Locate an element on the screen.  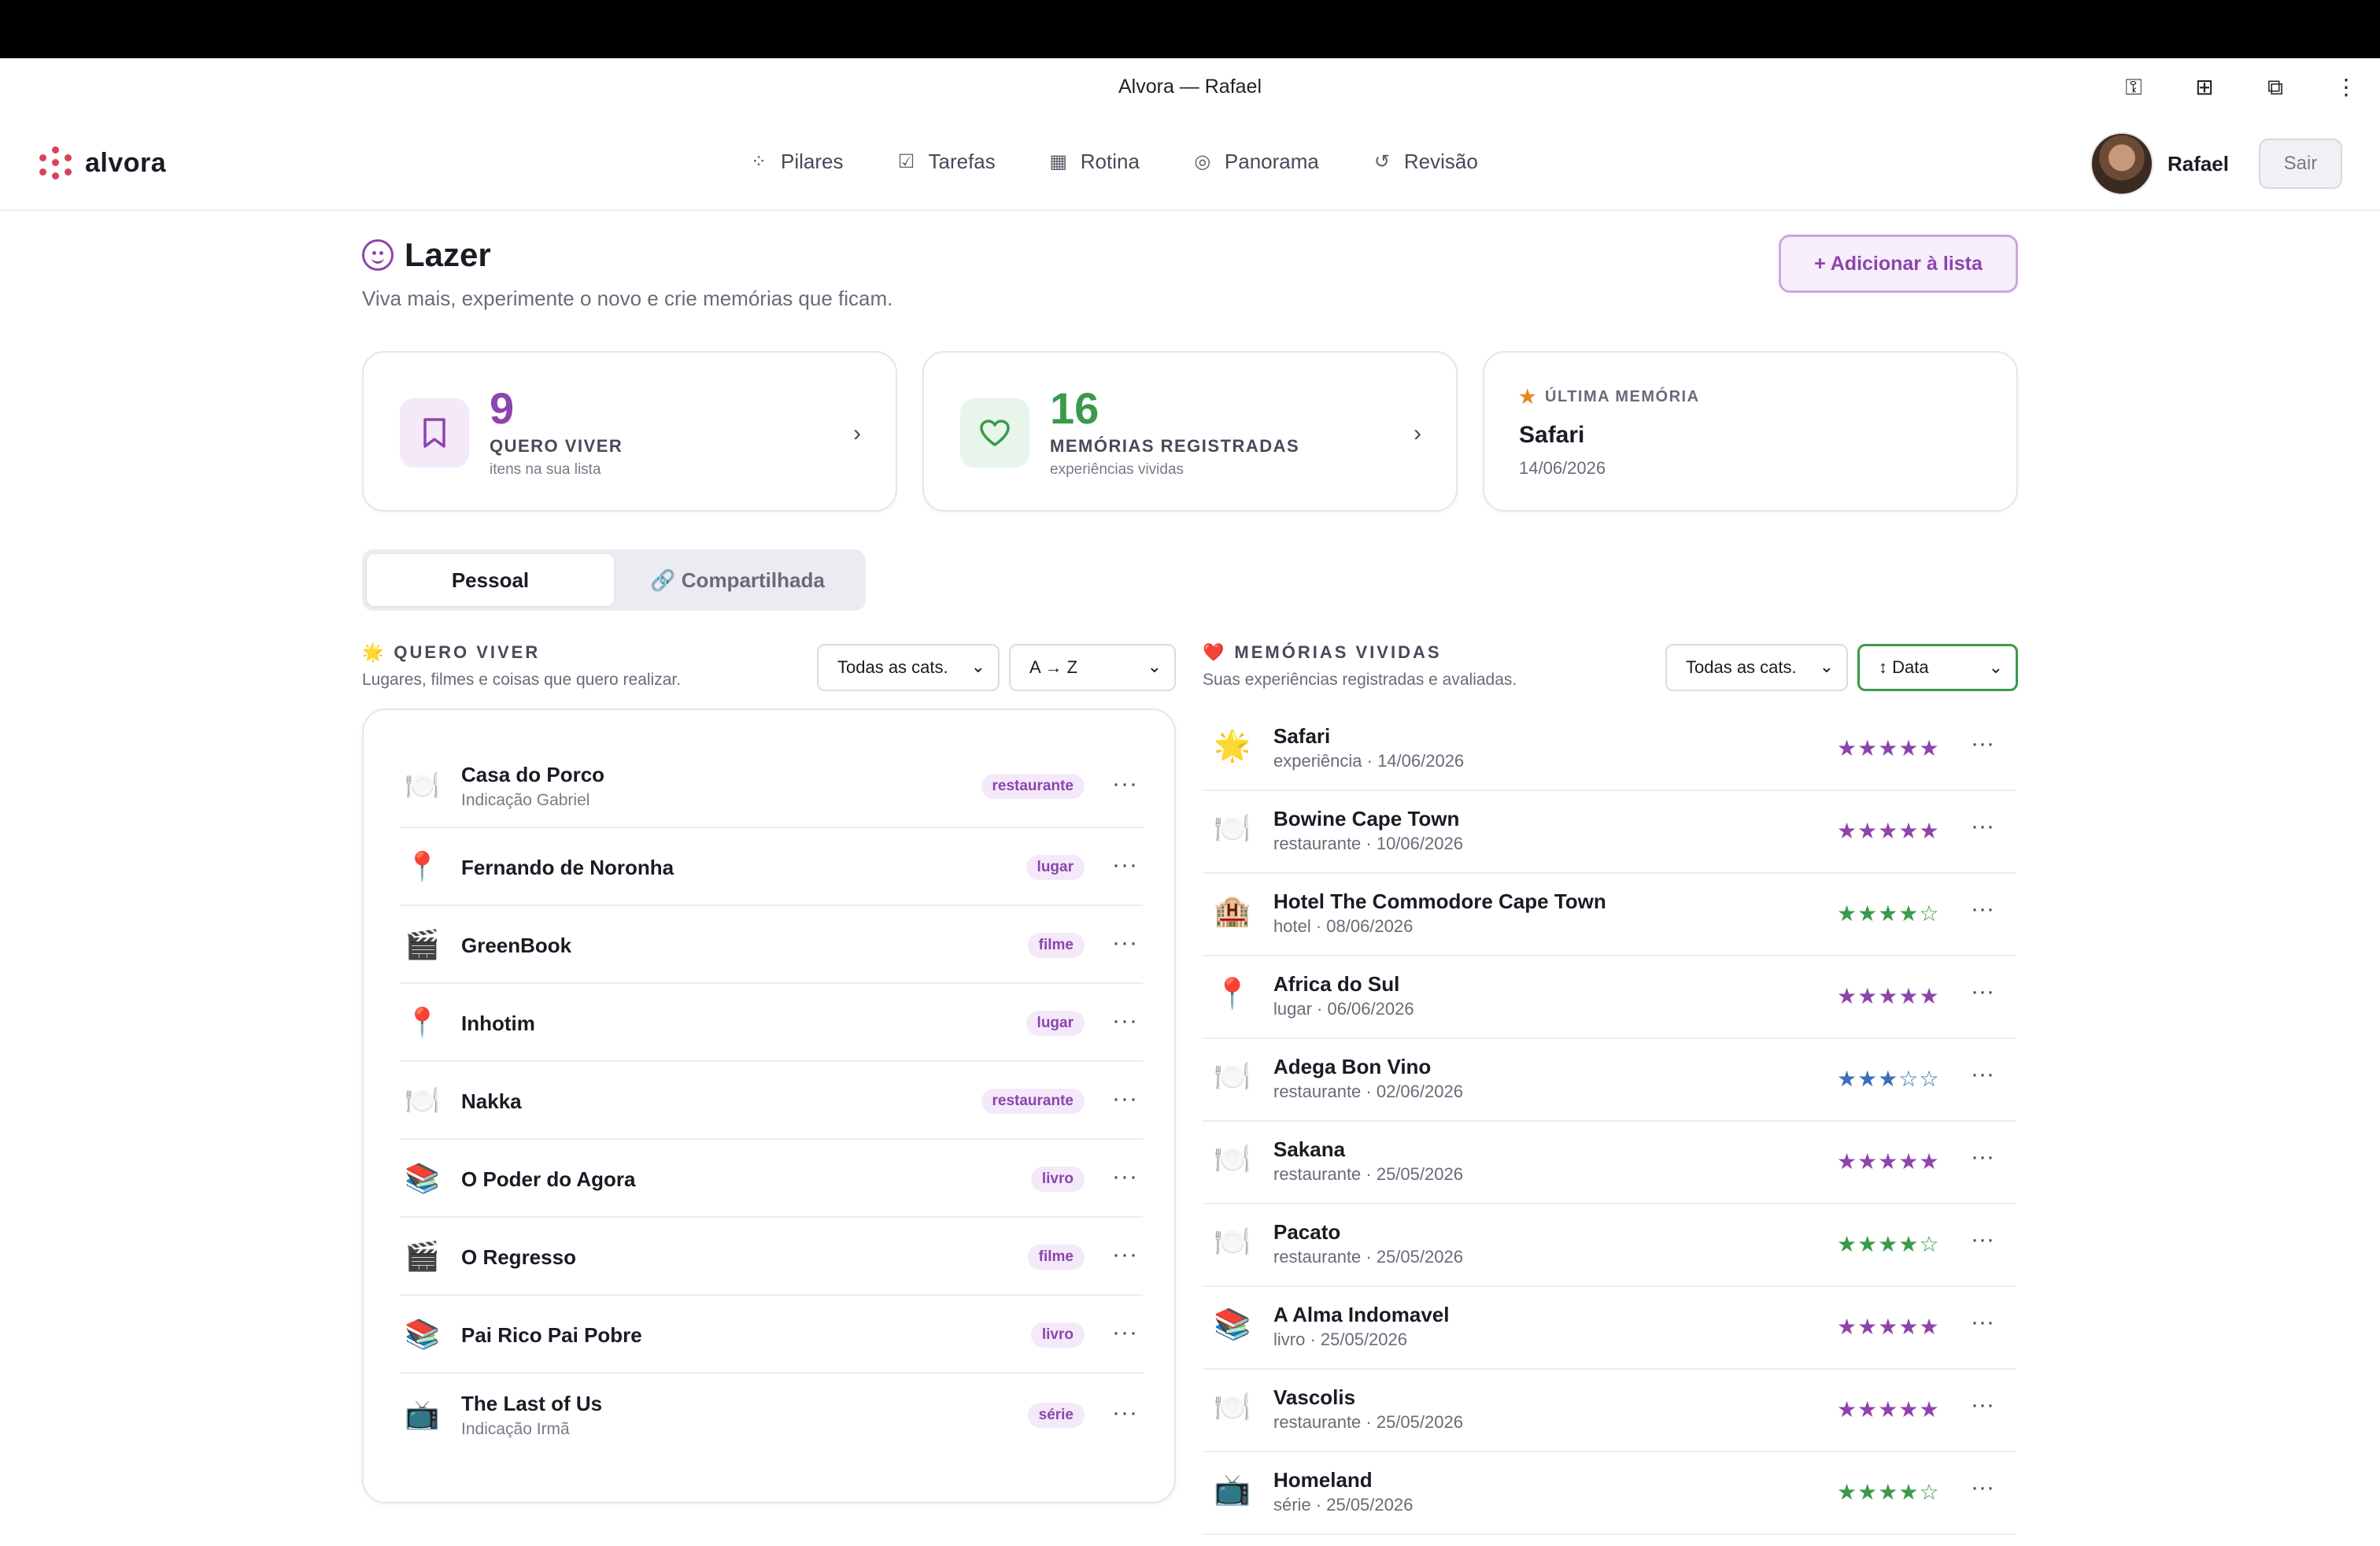
add-to-list-button: + Adicionar à lista is located at coordinates (1898, 264).